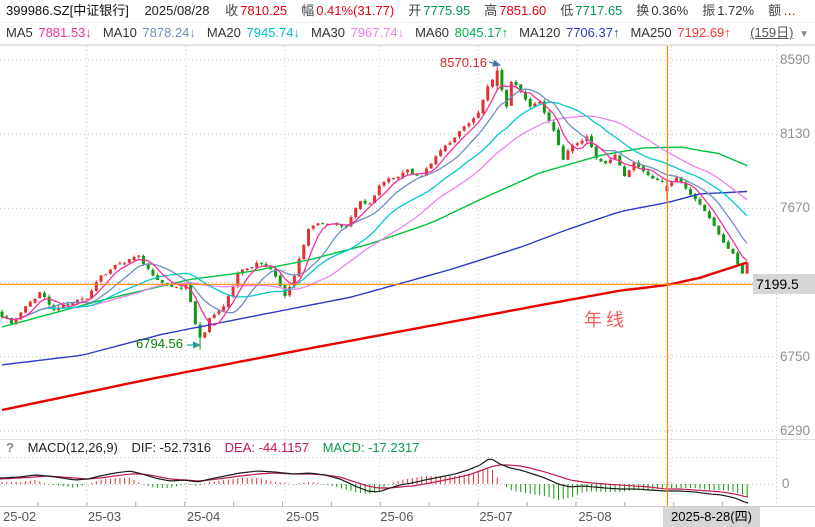  Describe the element at coordinates (20, 516) in the screenshot. I see `time-tick-25-02: 25-02` at that location.